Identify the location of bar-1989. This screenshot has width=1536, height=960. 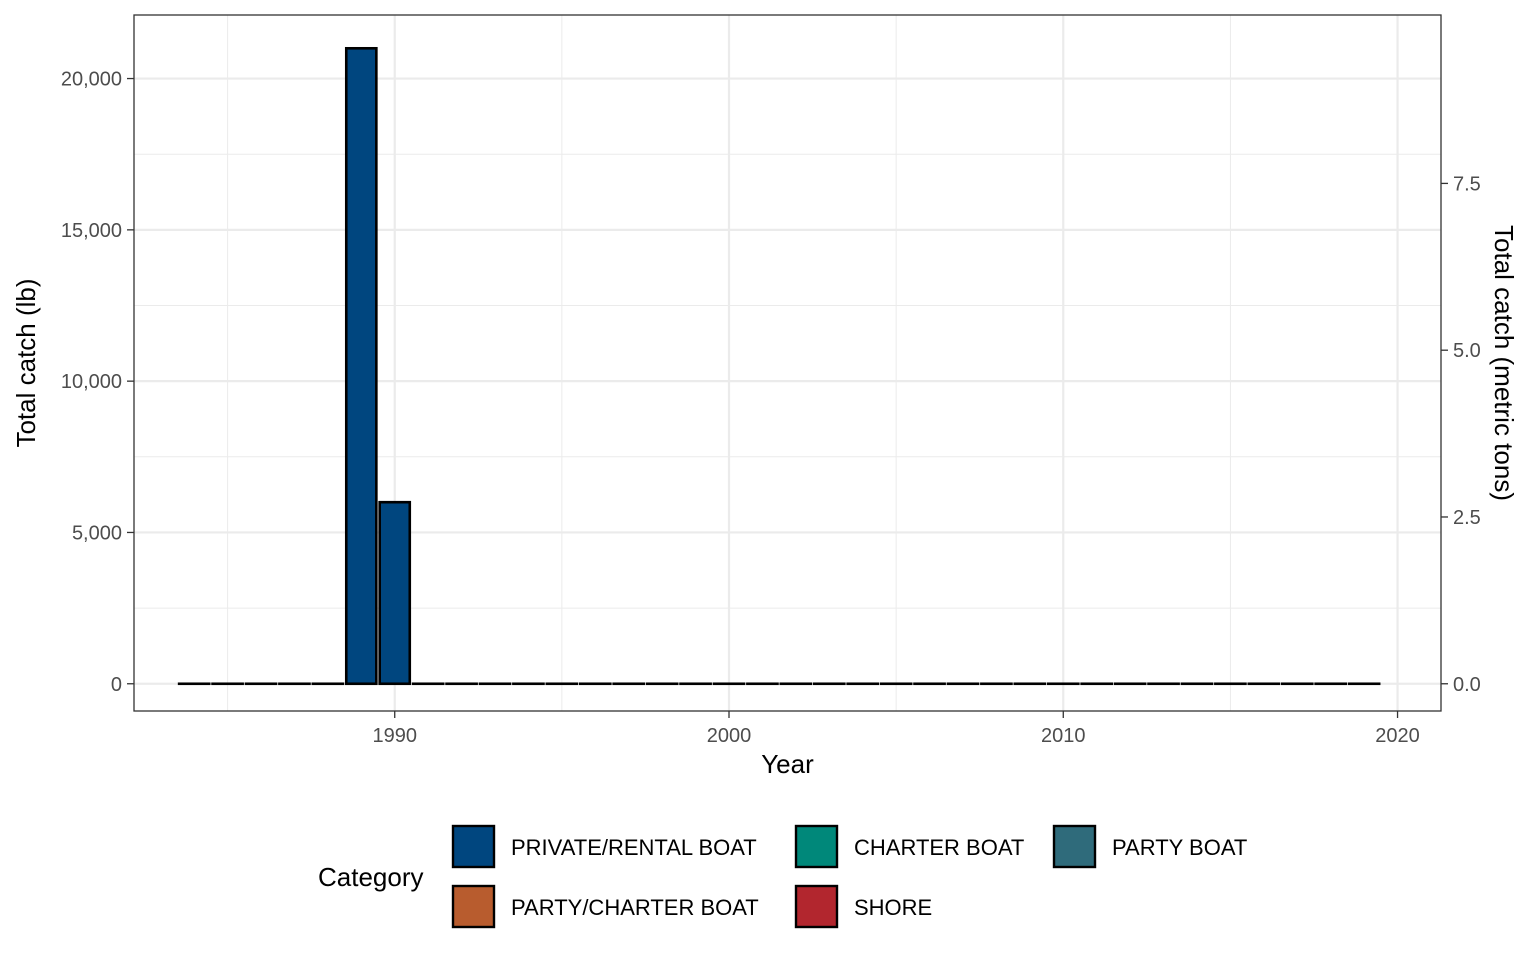
(361, 366).